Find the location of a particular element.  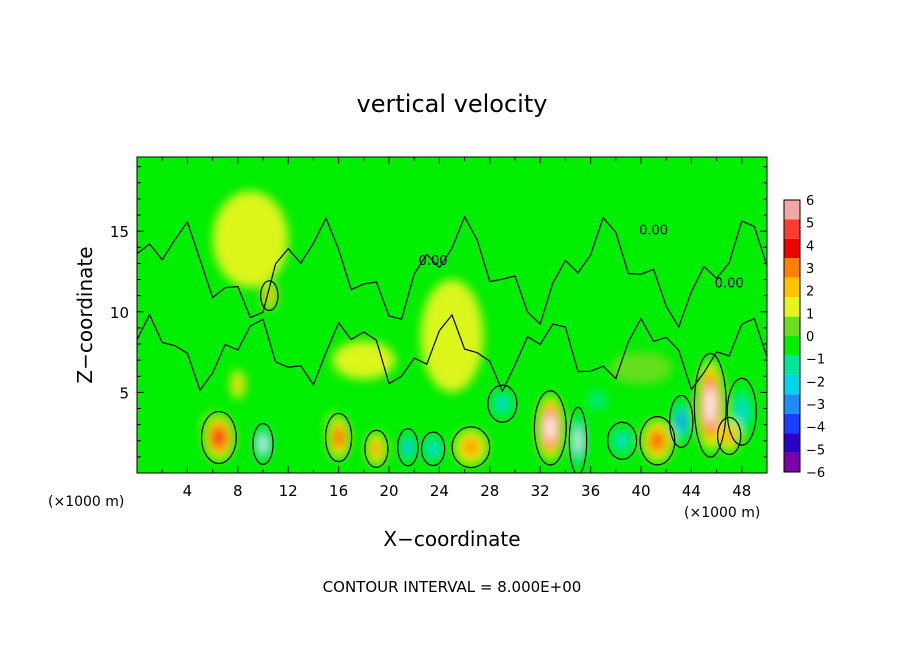

x-tick-label: 12 is located at coordinates (288, 491).